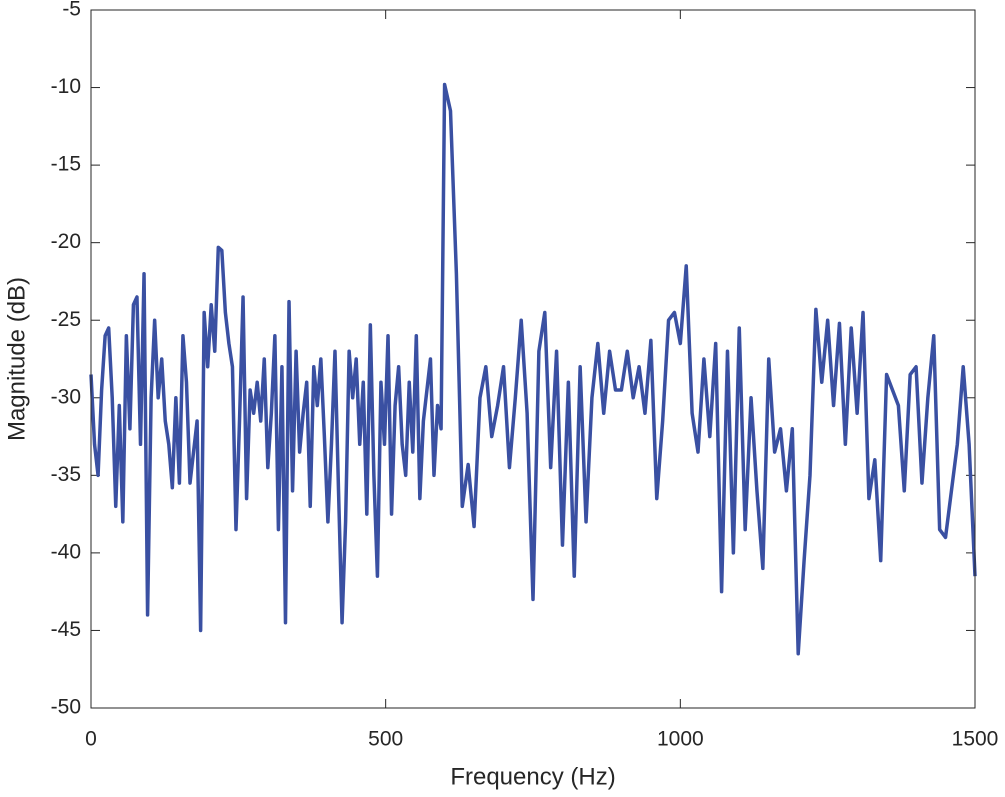 The height and width of the screenshot is (797, 1005). Describe the element at coordinates (975, 739) in the screenshot. I see `x-tick-label: 1500` at that location.